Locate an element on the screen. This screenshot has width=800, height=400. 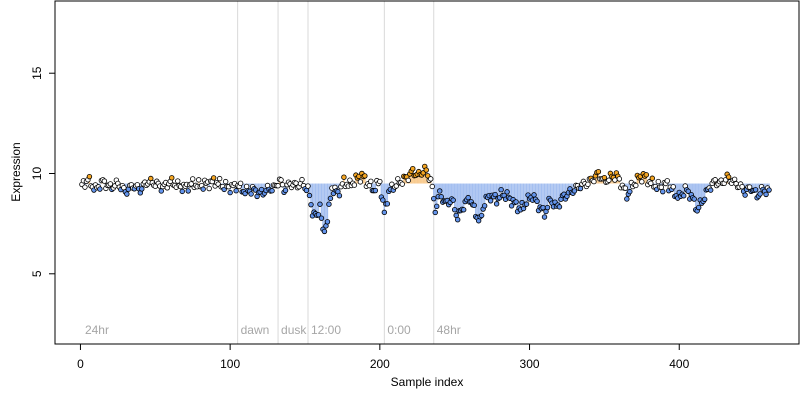
y-axis: 5 10 15 is located at coordinates (42, 171).